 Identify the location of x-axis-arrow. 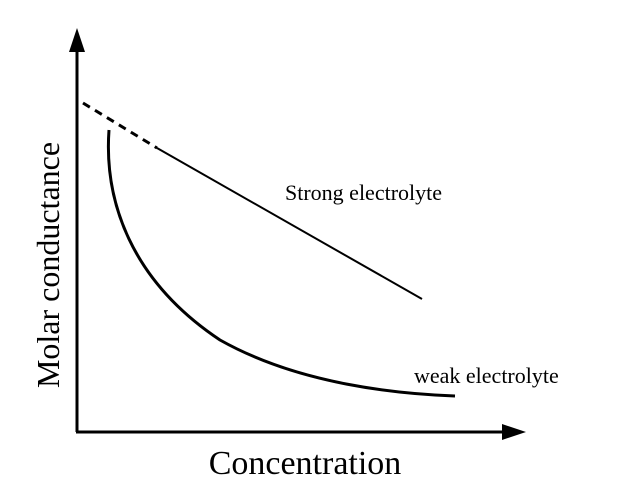
(514, 432).